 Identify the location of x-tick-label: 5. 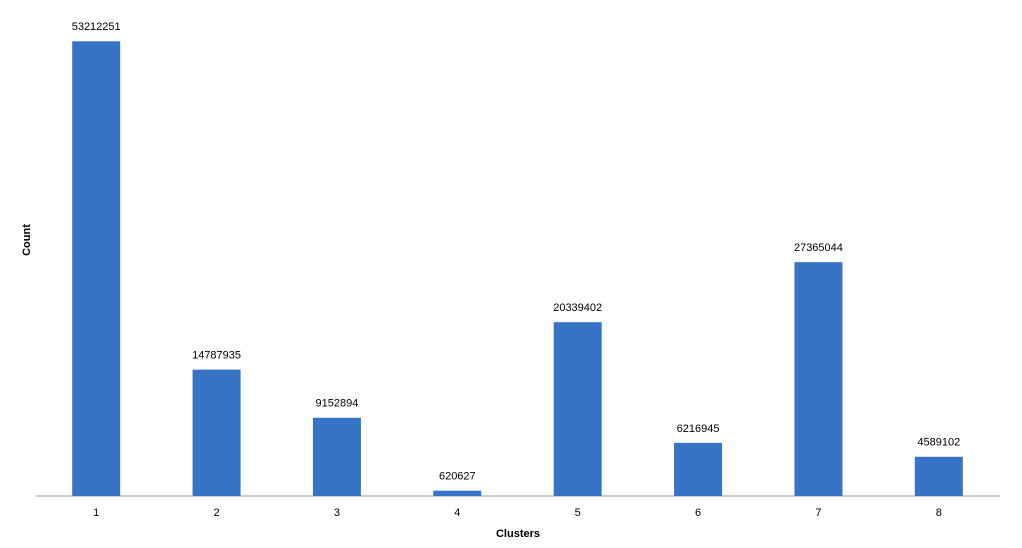
(578, 513).